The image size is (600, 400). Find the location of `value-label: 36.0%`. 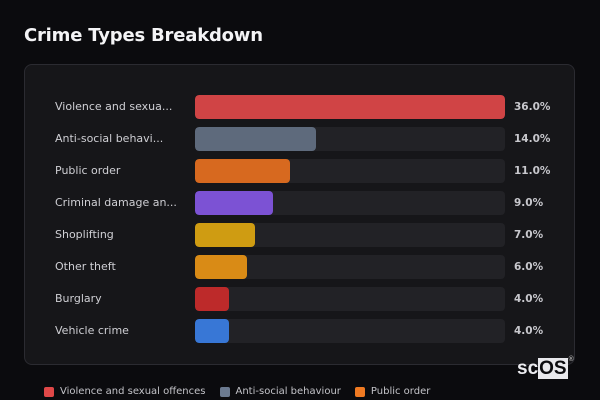

value-label: 36.0% is located at coordinates (532, 107).